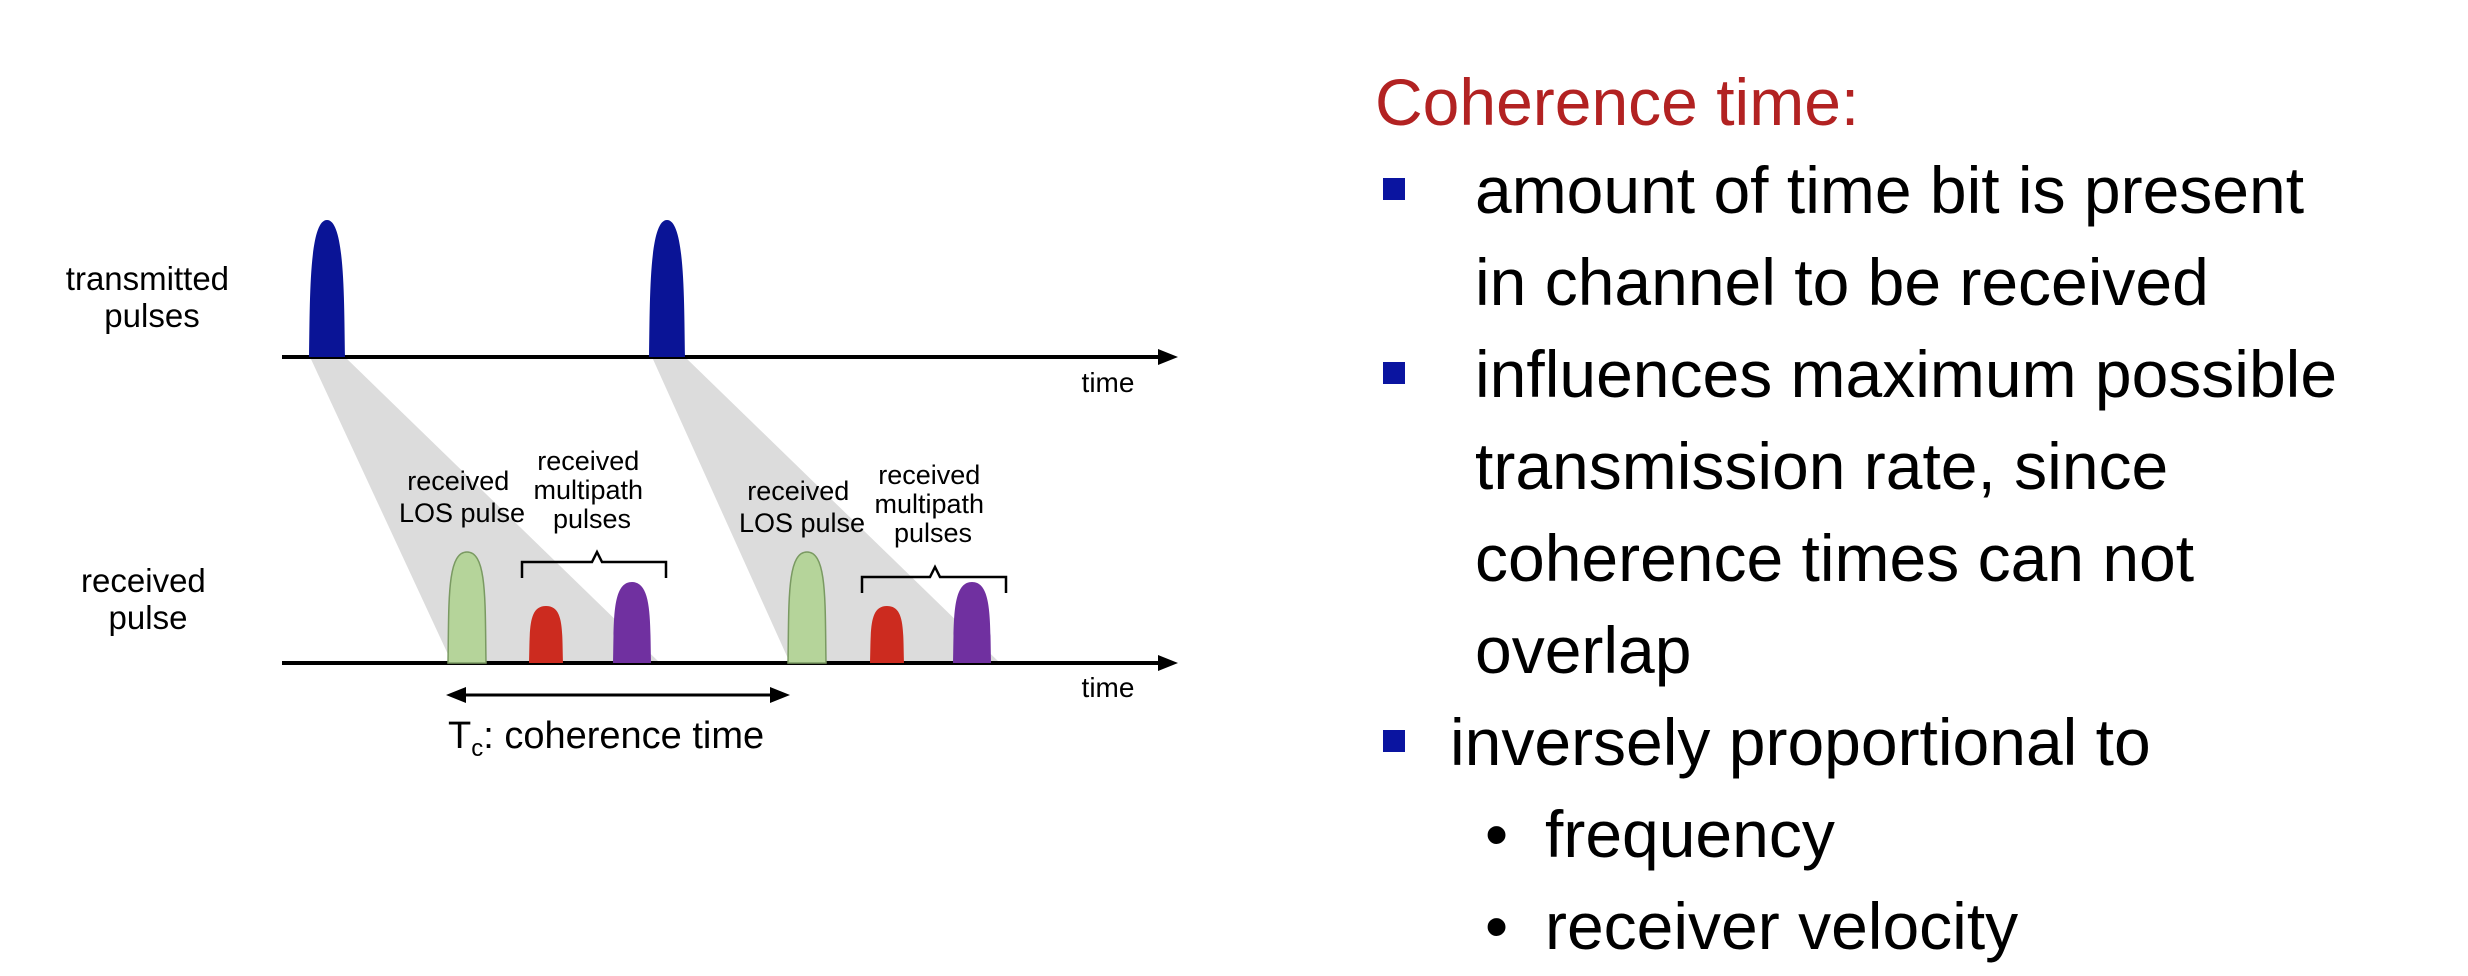 The width and height of the screenshot is (2468, 976). What do you see at coordinates (780, 695) in the screenshot?
I see `coherence-arrow-right-head` at bounding box center [780, 695].